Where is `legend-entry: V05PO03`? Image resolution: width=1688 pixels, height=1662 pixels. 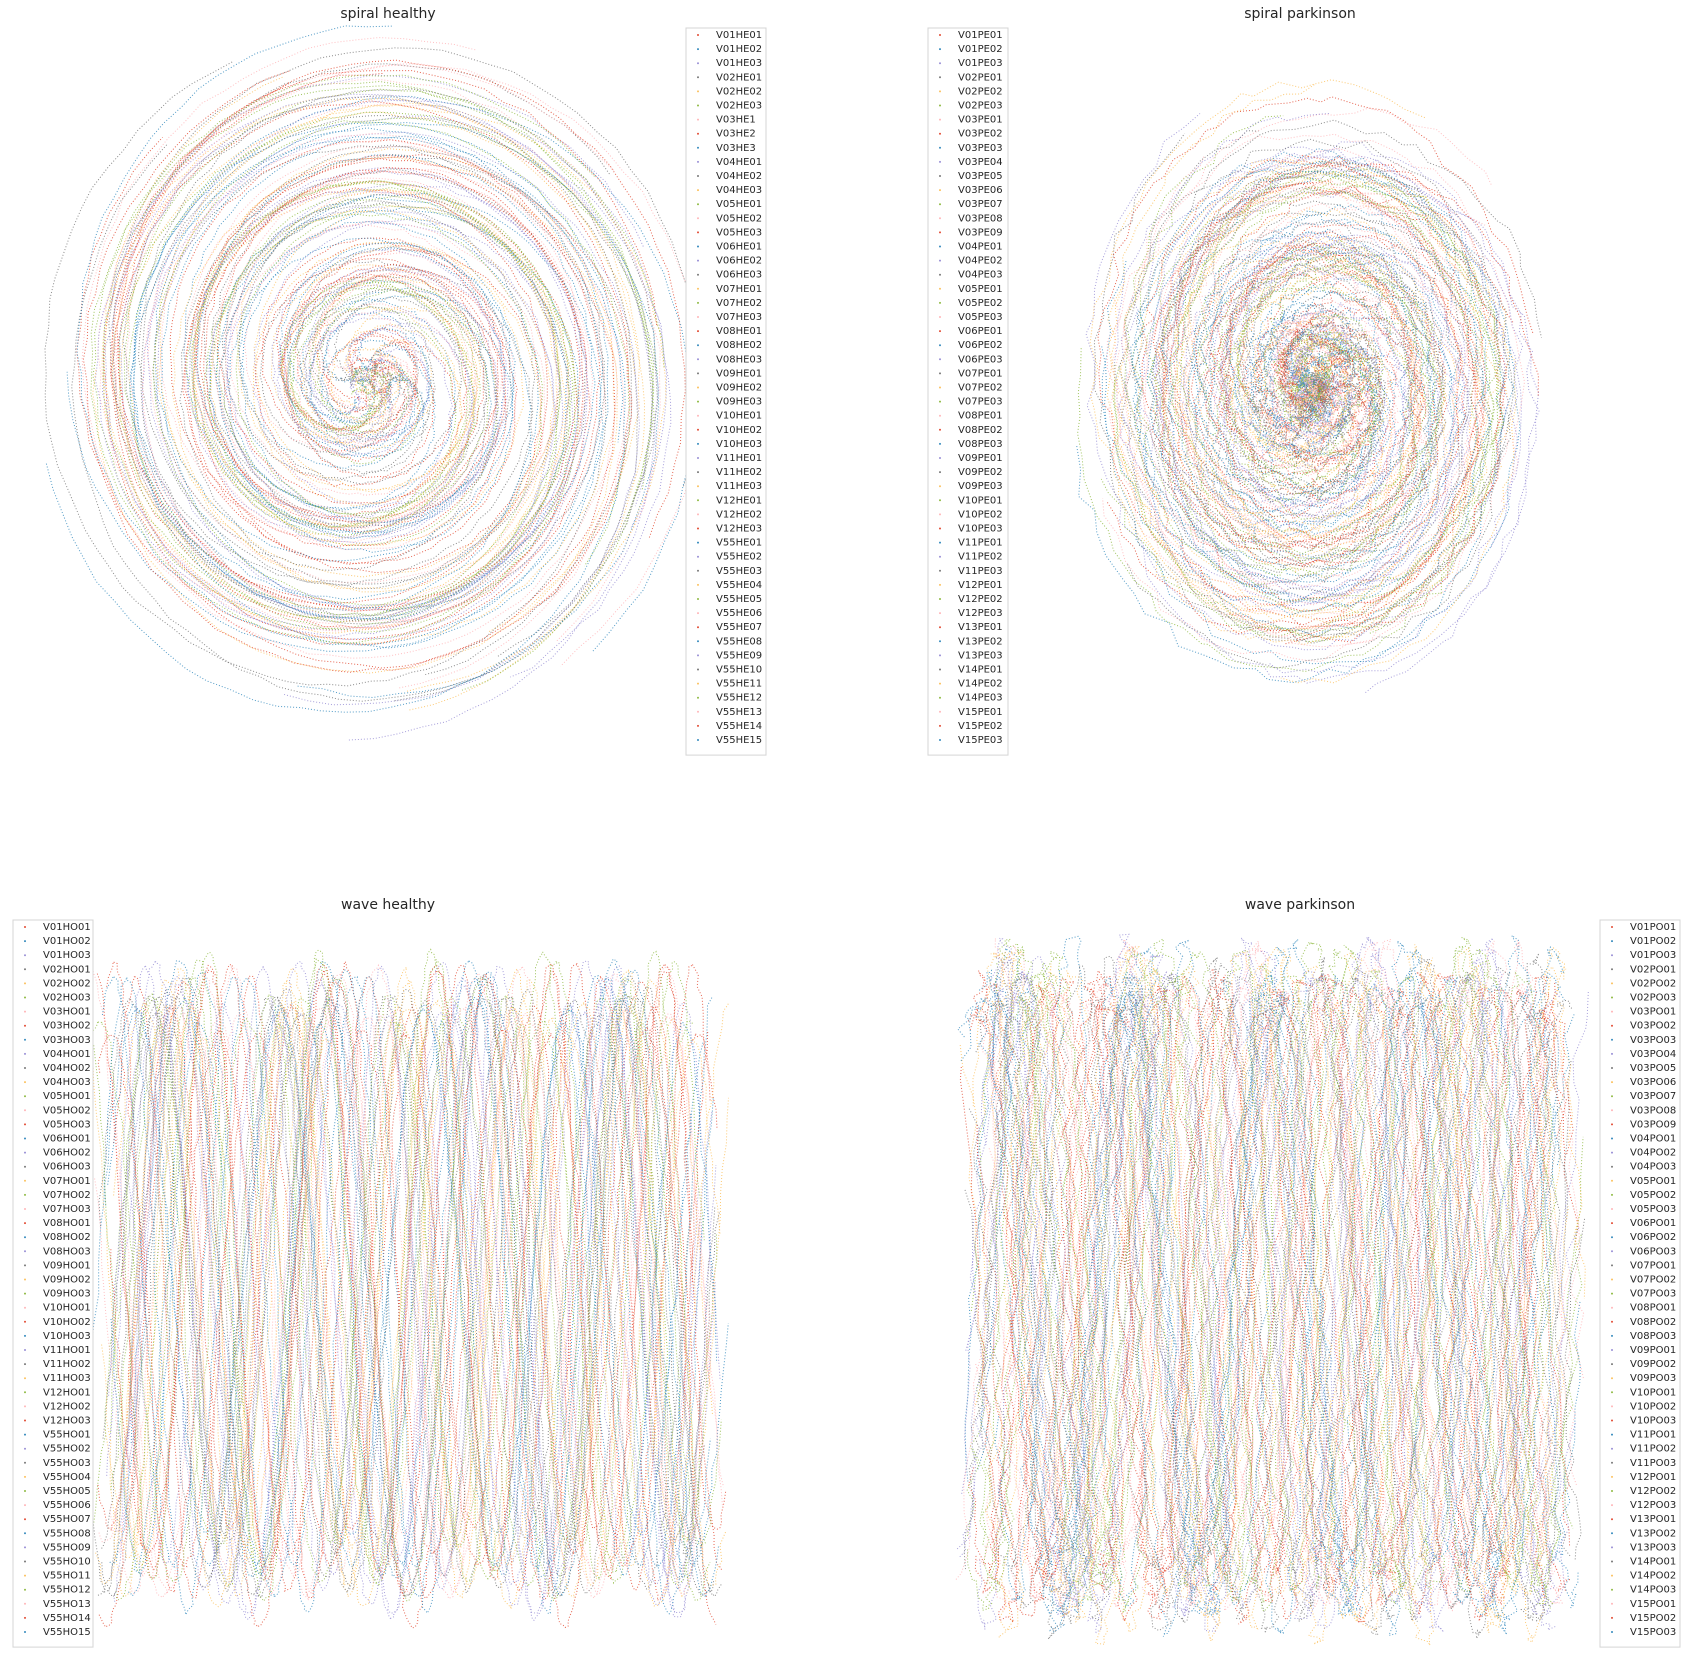
legend-entry: V05PO03 is located at coordinates (1653, 1209).